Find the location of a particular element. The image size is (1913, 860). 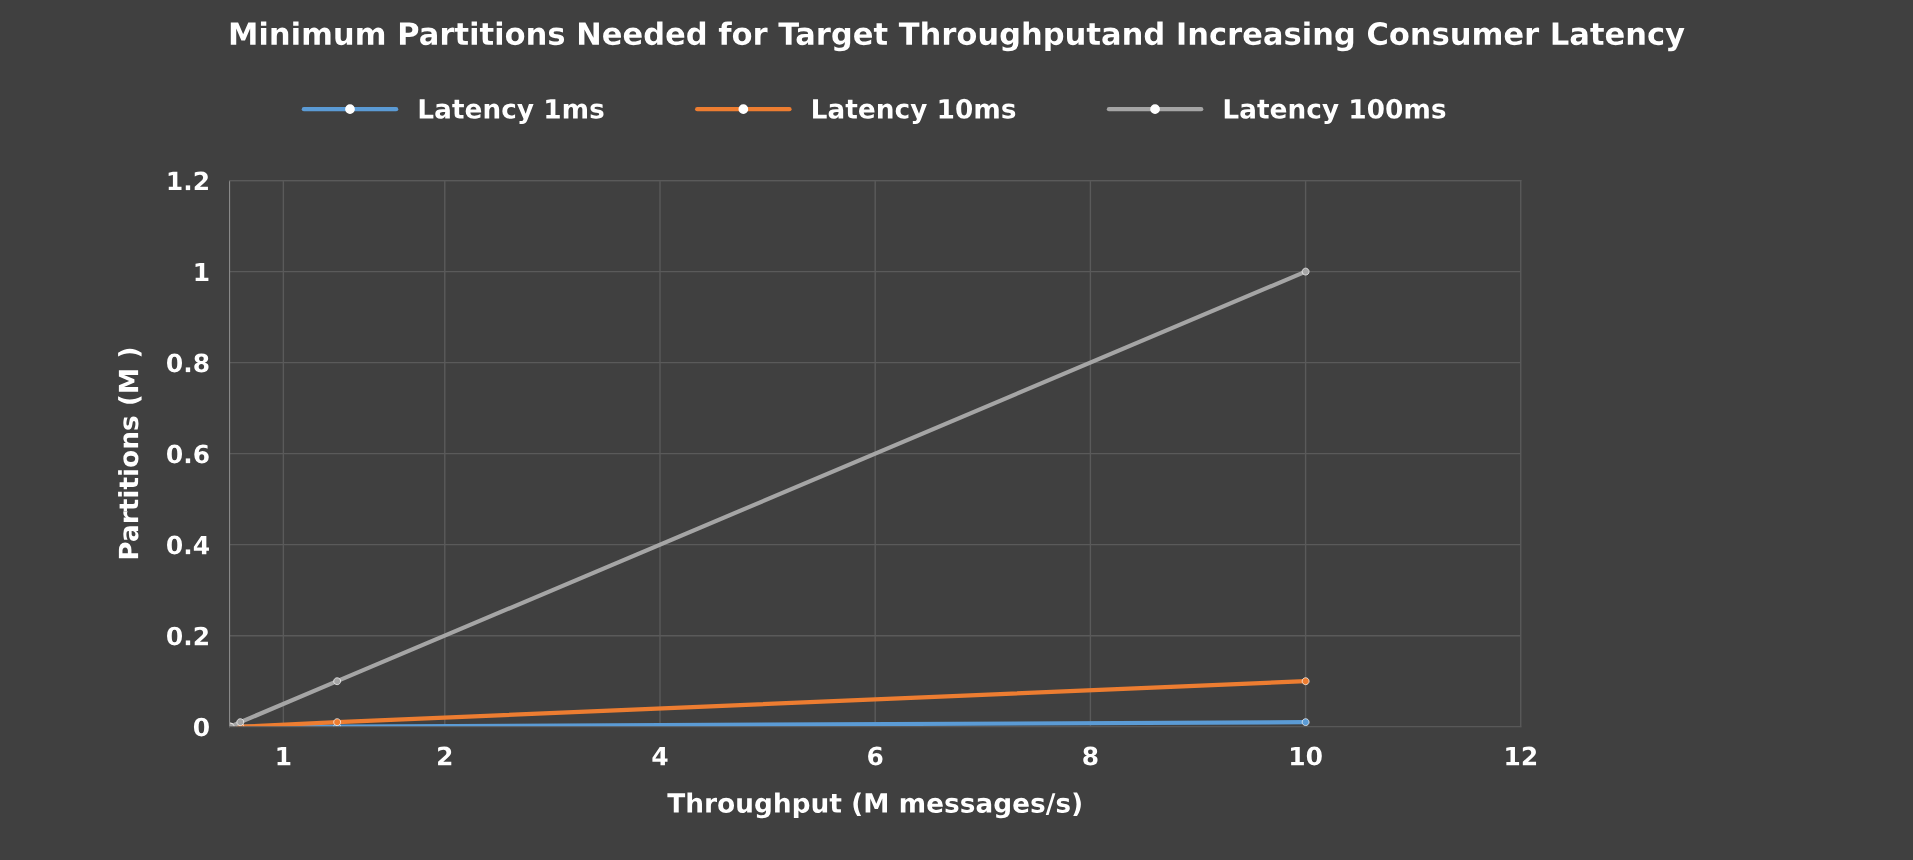

x-tick-label: 8 is located at coordinates (1090, 756).